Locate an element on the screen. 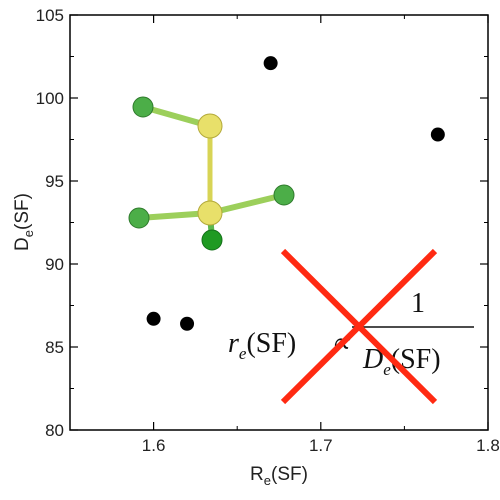 This screenshot has height=500, width=500. y-tick-label: 95 is located at coordinates (54, 181).